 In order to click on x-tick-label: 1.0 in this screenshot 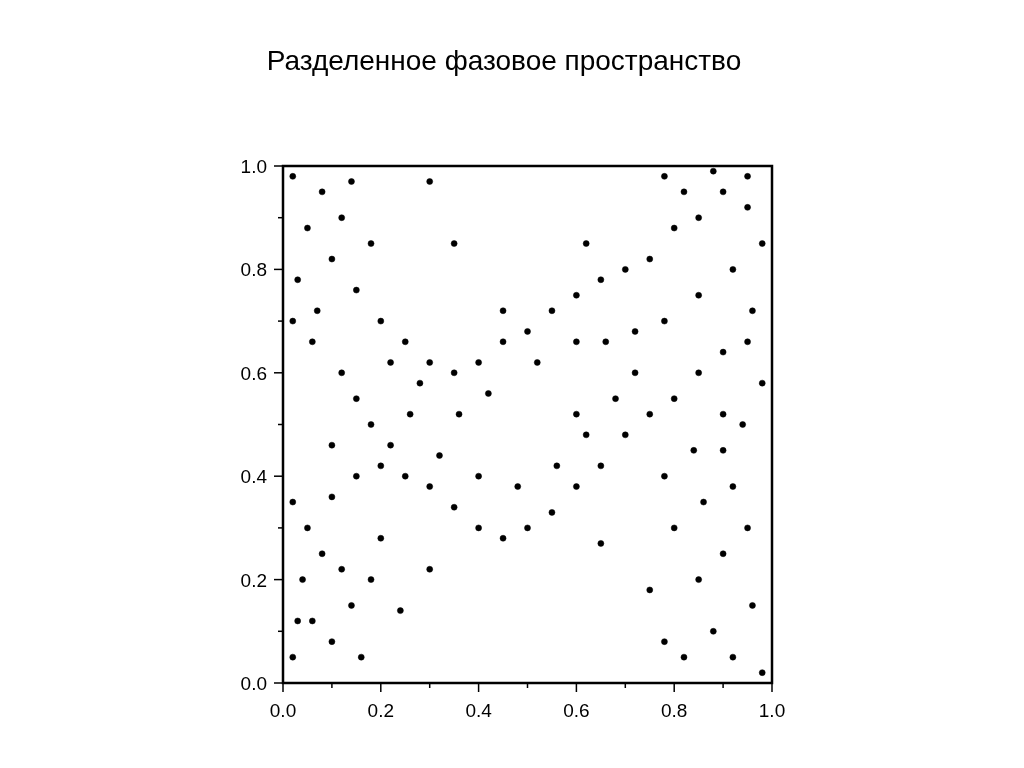, I will do `click(772, 710)`.